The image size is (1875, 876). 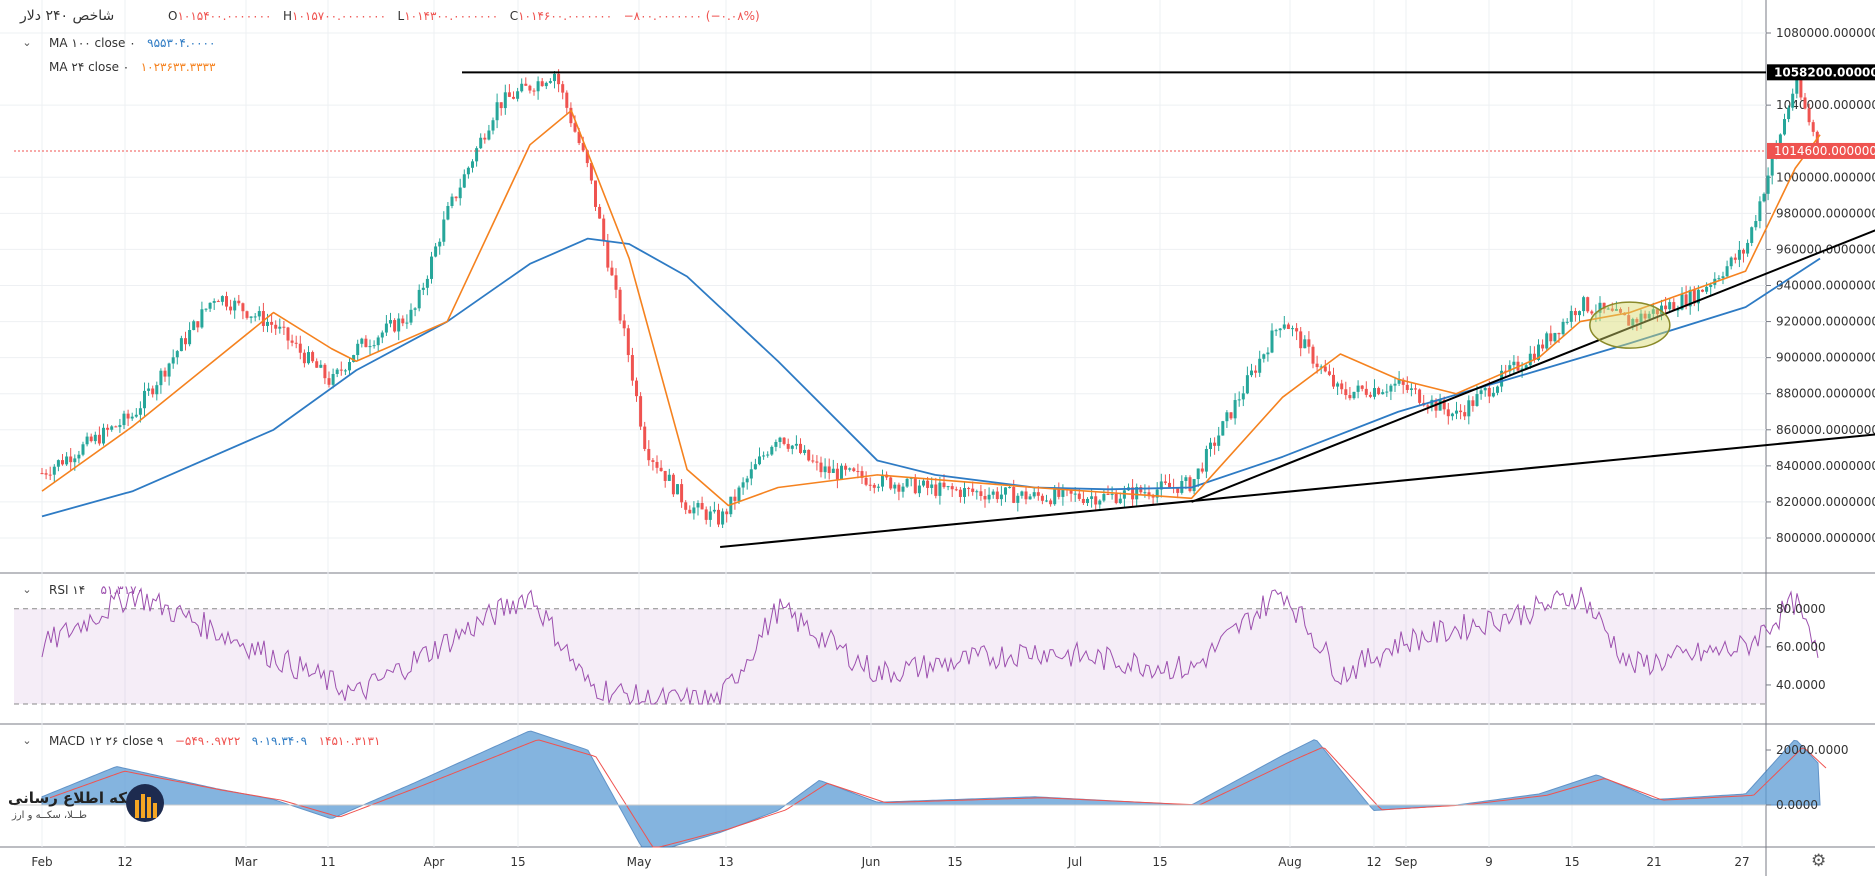 I want to click on time-axis-label: 27, so click(x=1741, y=862).